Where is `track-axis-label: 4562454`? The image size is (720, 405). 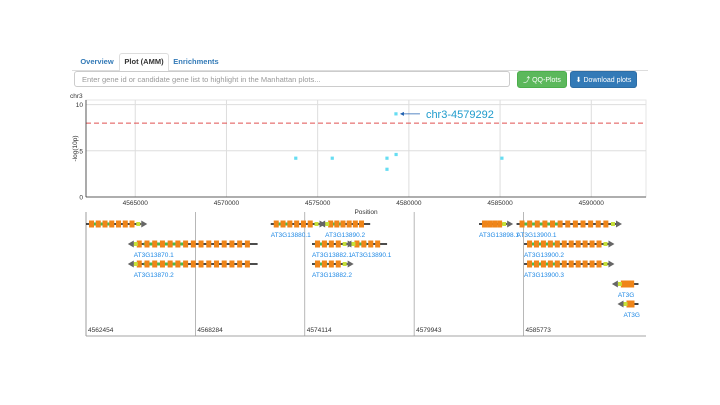
track-axis-label: 4562454 is located at coordinates (101, 330).